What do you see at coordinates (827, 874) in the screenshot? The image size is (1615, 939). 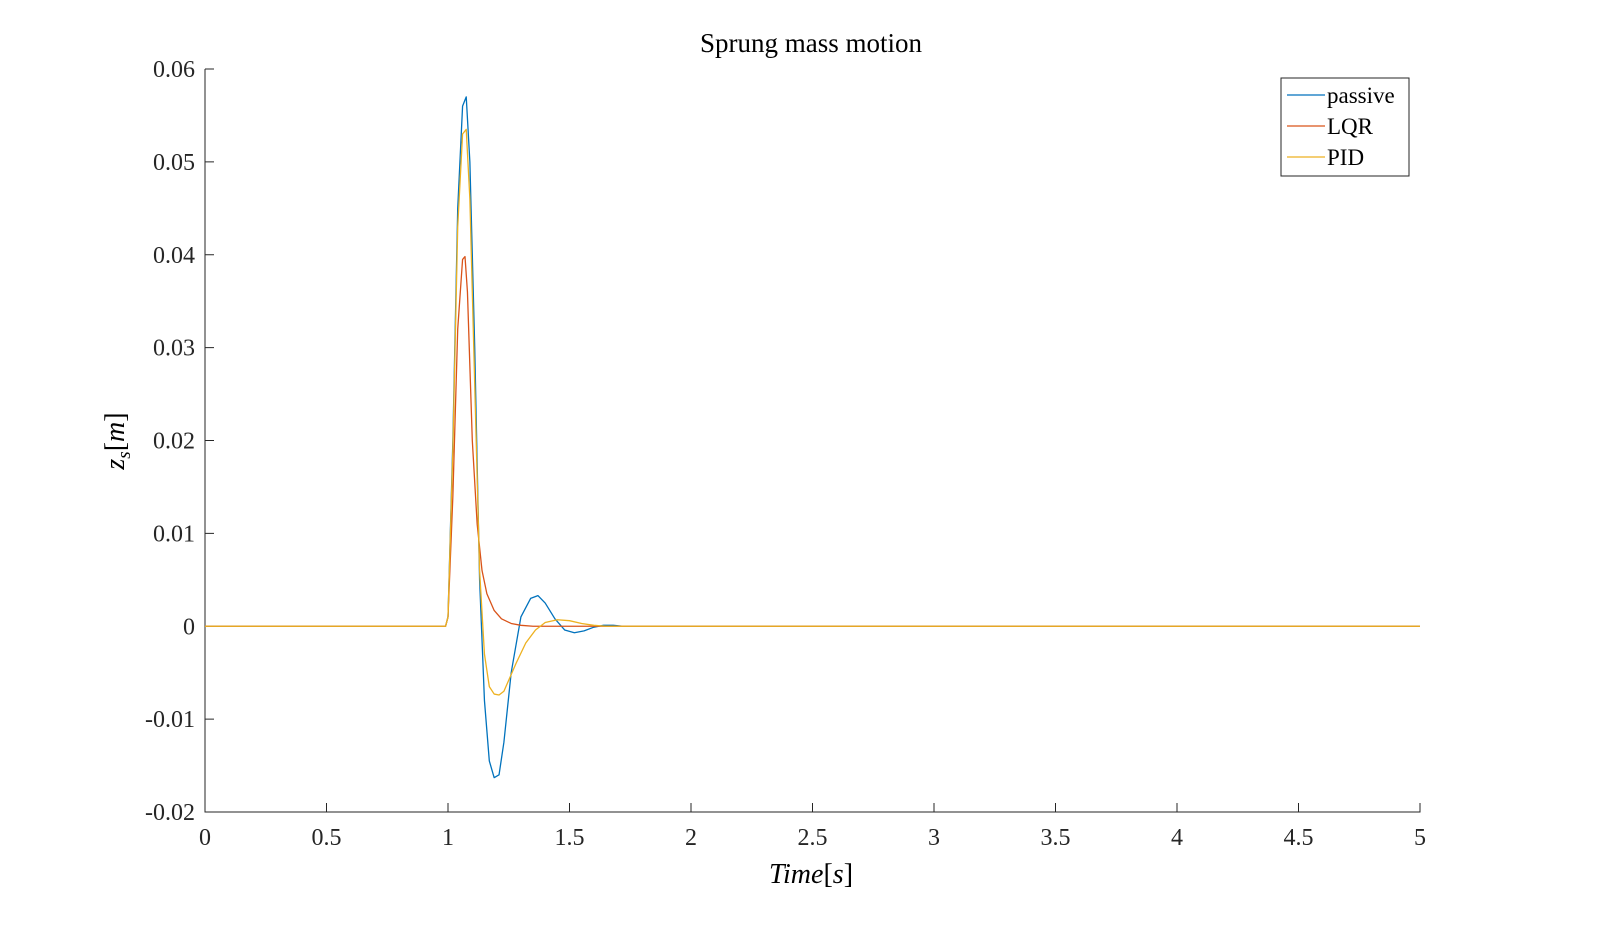 I see `x-axis-label-open-bracket: [` at bounding box center [827, 874].